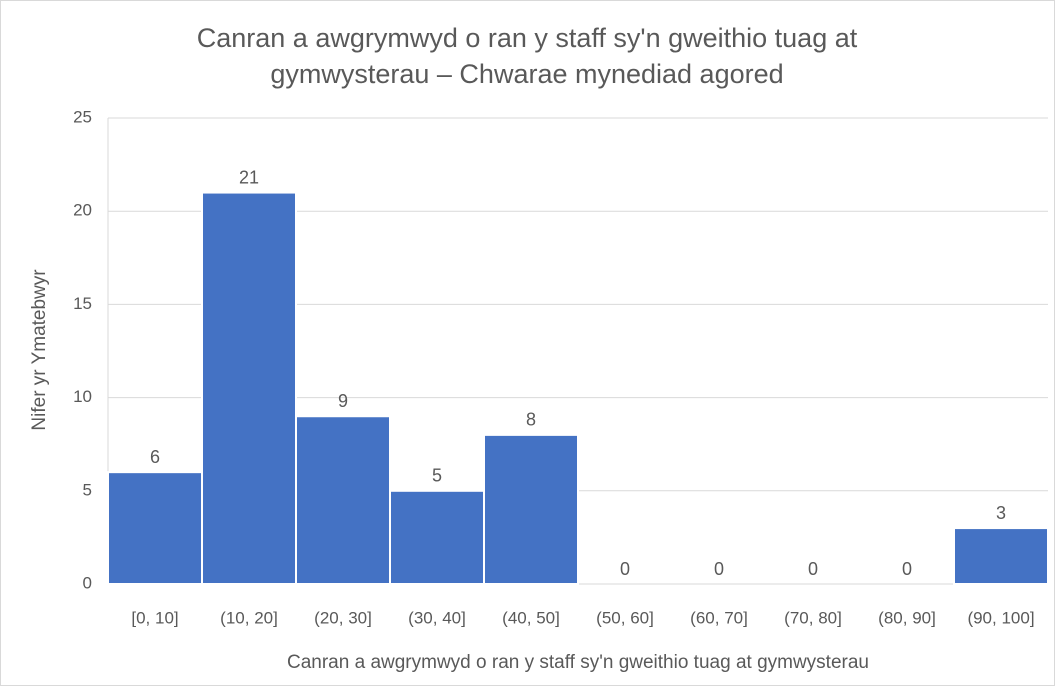 The image size is (1055, 686). Describe the element at coordinates (82, 303) in the screenshot. I see `y-tick-label: 15` at that location.